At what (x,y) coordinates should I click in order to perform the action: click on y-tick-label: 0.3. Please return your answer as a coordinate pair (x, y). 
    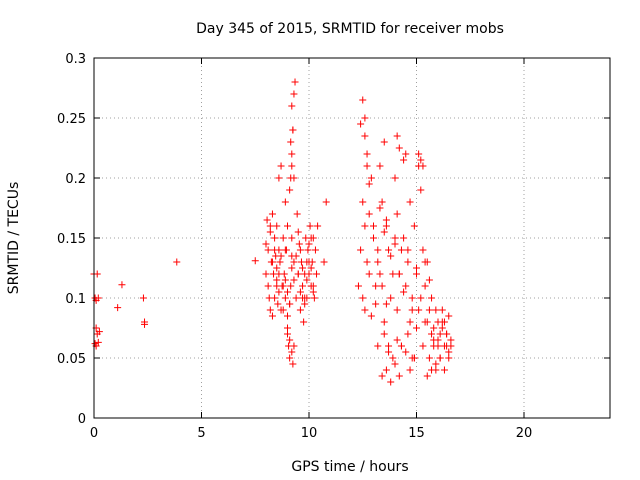
    Looking at the image, I should click on (75, 59).